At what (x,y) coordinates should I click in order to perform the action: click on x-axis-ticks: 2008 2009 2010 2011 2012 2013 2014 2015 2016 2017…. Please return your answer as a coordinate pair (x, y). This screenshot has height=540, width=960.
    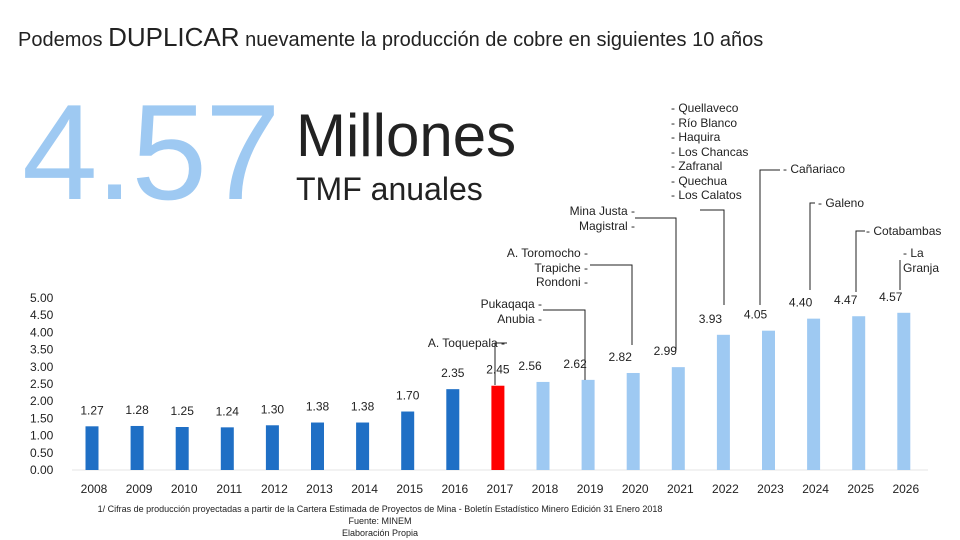
    Looking at the image, I should click on (500, 489).